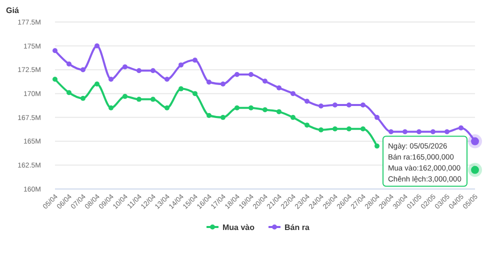  I want to click on legend-label: Mua vào, so click(238, 227).